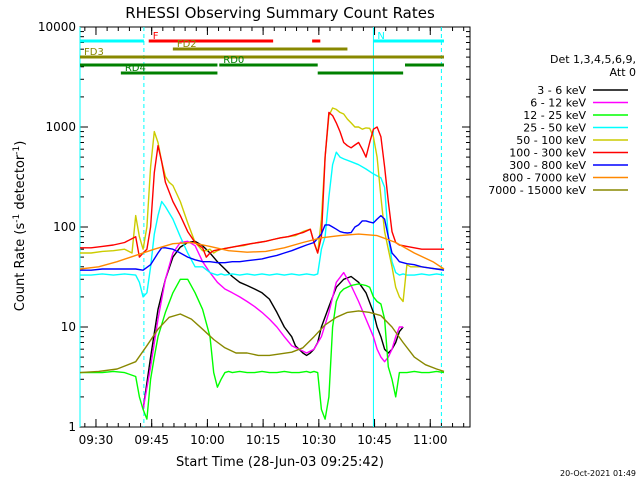 This screenshot has height=484, width=640. What do you see at coordinates (593, 59) in the screenshot?
I see `legend-header: Det 1,3,4,5,6,9,` at bounding box center [593, 59].